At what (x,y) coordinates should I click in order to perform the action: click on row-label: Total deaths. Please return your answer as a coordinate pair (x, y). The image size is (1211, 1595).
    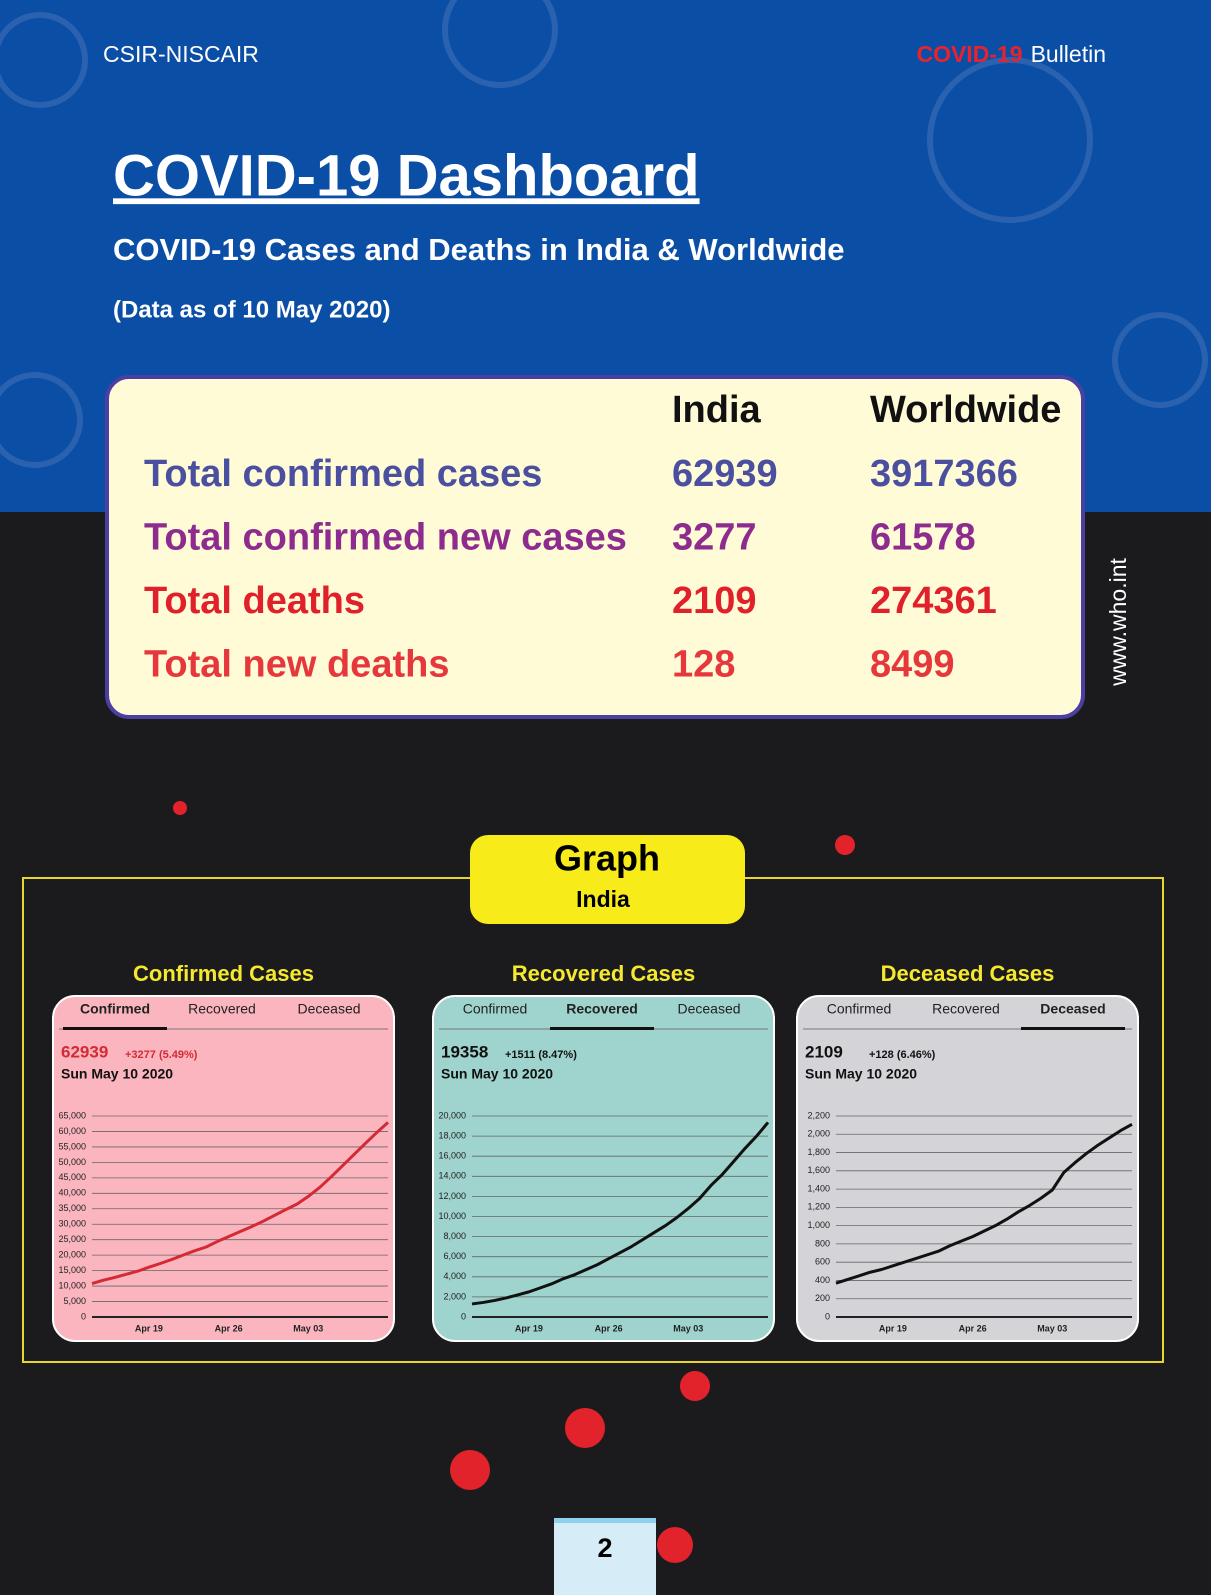
    Looking at the image, I should click on (254, 601).